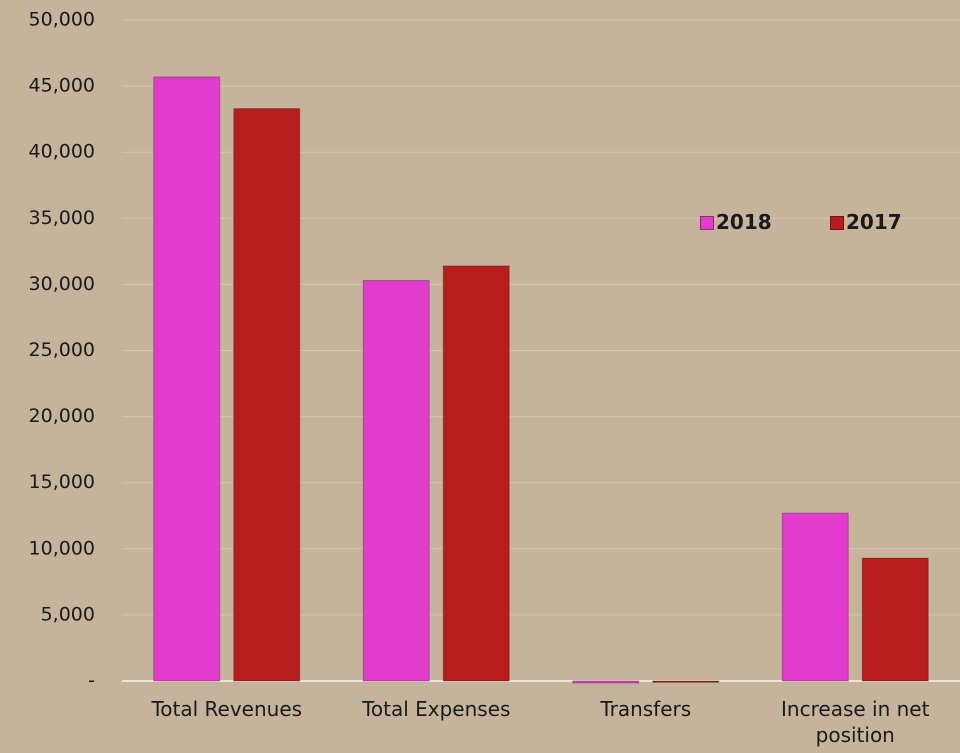 The height and width of the screenshot is (753, 960). What do you see at coordinates (91, 681) in the screenshot?
I see `y-tick-label: -` at bounding box center [91, 681].